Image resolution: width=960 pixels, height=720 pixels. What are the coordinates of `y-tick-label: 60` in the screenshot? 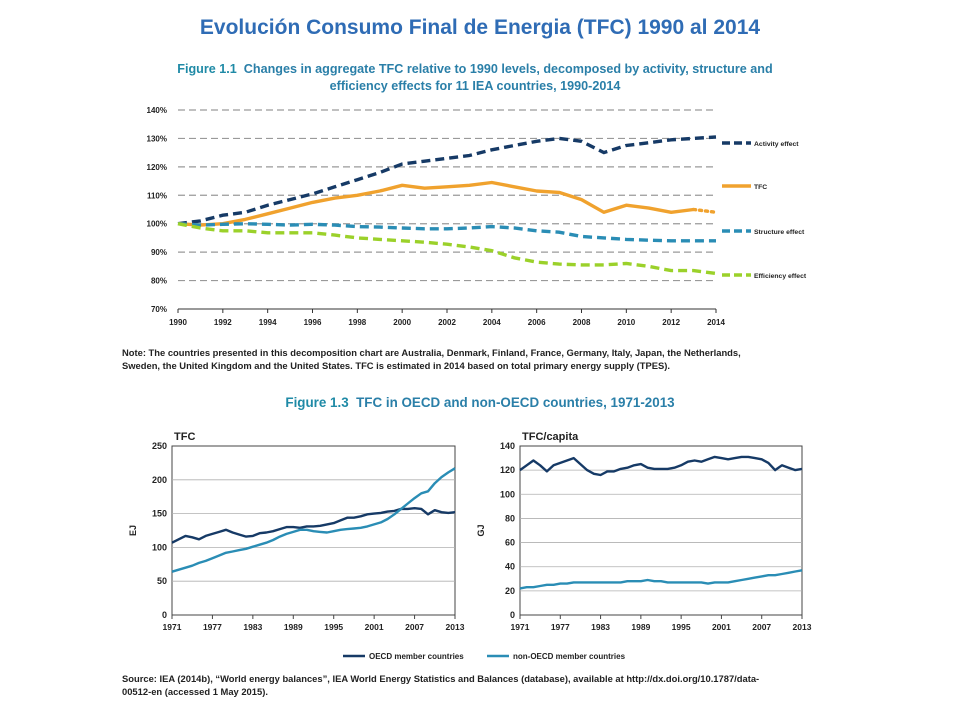 It's located at (510, 543).